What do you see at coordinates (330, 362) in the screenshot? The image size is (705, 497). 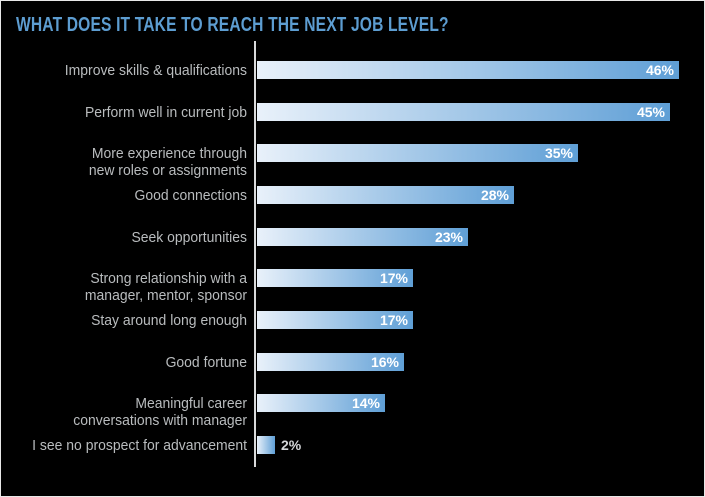 I see `bar: 16%` at bounding box center [330, 362].